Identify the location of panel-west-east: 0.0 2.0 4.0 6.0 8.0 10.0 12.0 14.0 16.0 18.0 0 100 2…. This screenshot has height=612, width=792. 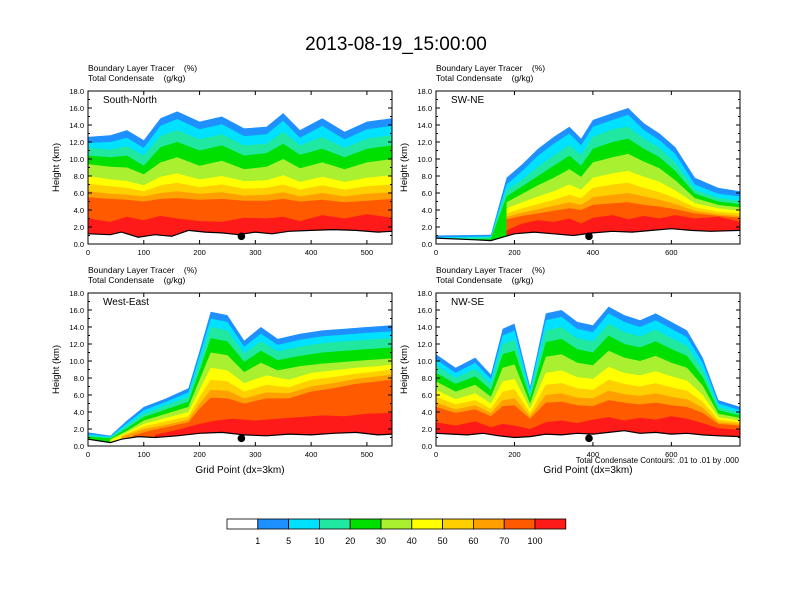
(222, 370).